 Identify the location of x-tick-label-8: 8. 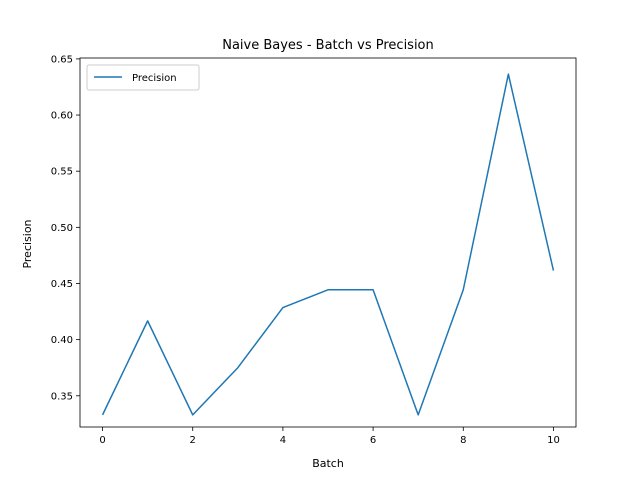
(463, 440).